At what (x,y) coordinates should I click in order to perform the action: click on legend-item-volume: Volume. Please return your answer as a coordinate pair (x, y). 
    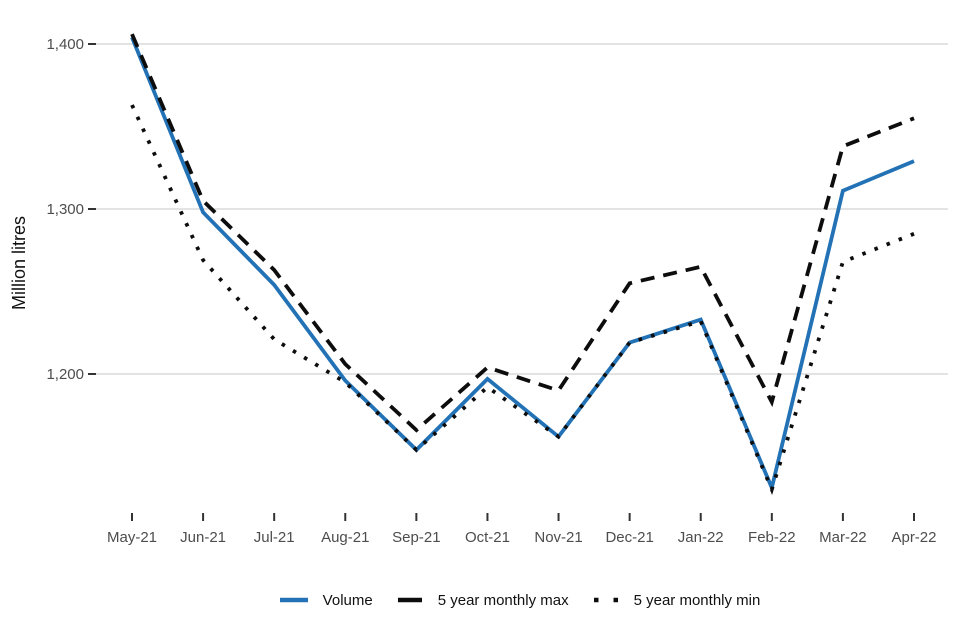
    Looking at the image, I should click on (325, 600).